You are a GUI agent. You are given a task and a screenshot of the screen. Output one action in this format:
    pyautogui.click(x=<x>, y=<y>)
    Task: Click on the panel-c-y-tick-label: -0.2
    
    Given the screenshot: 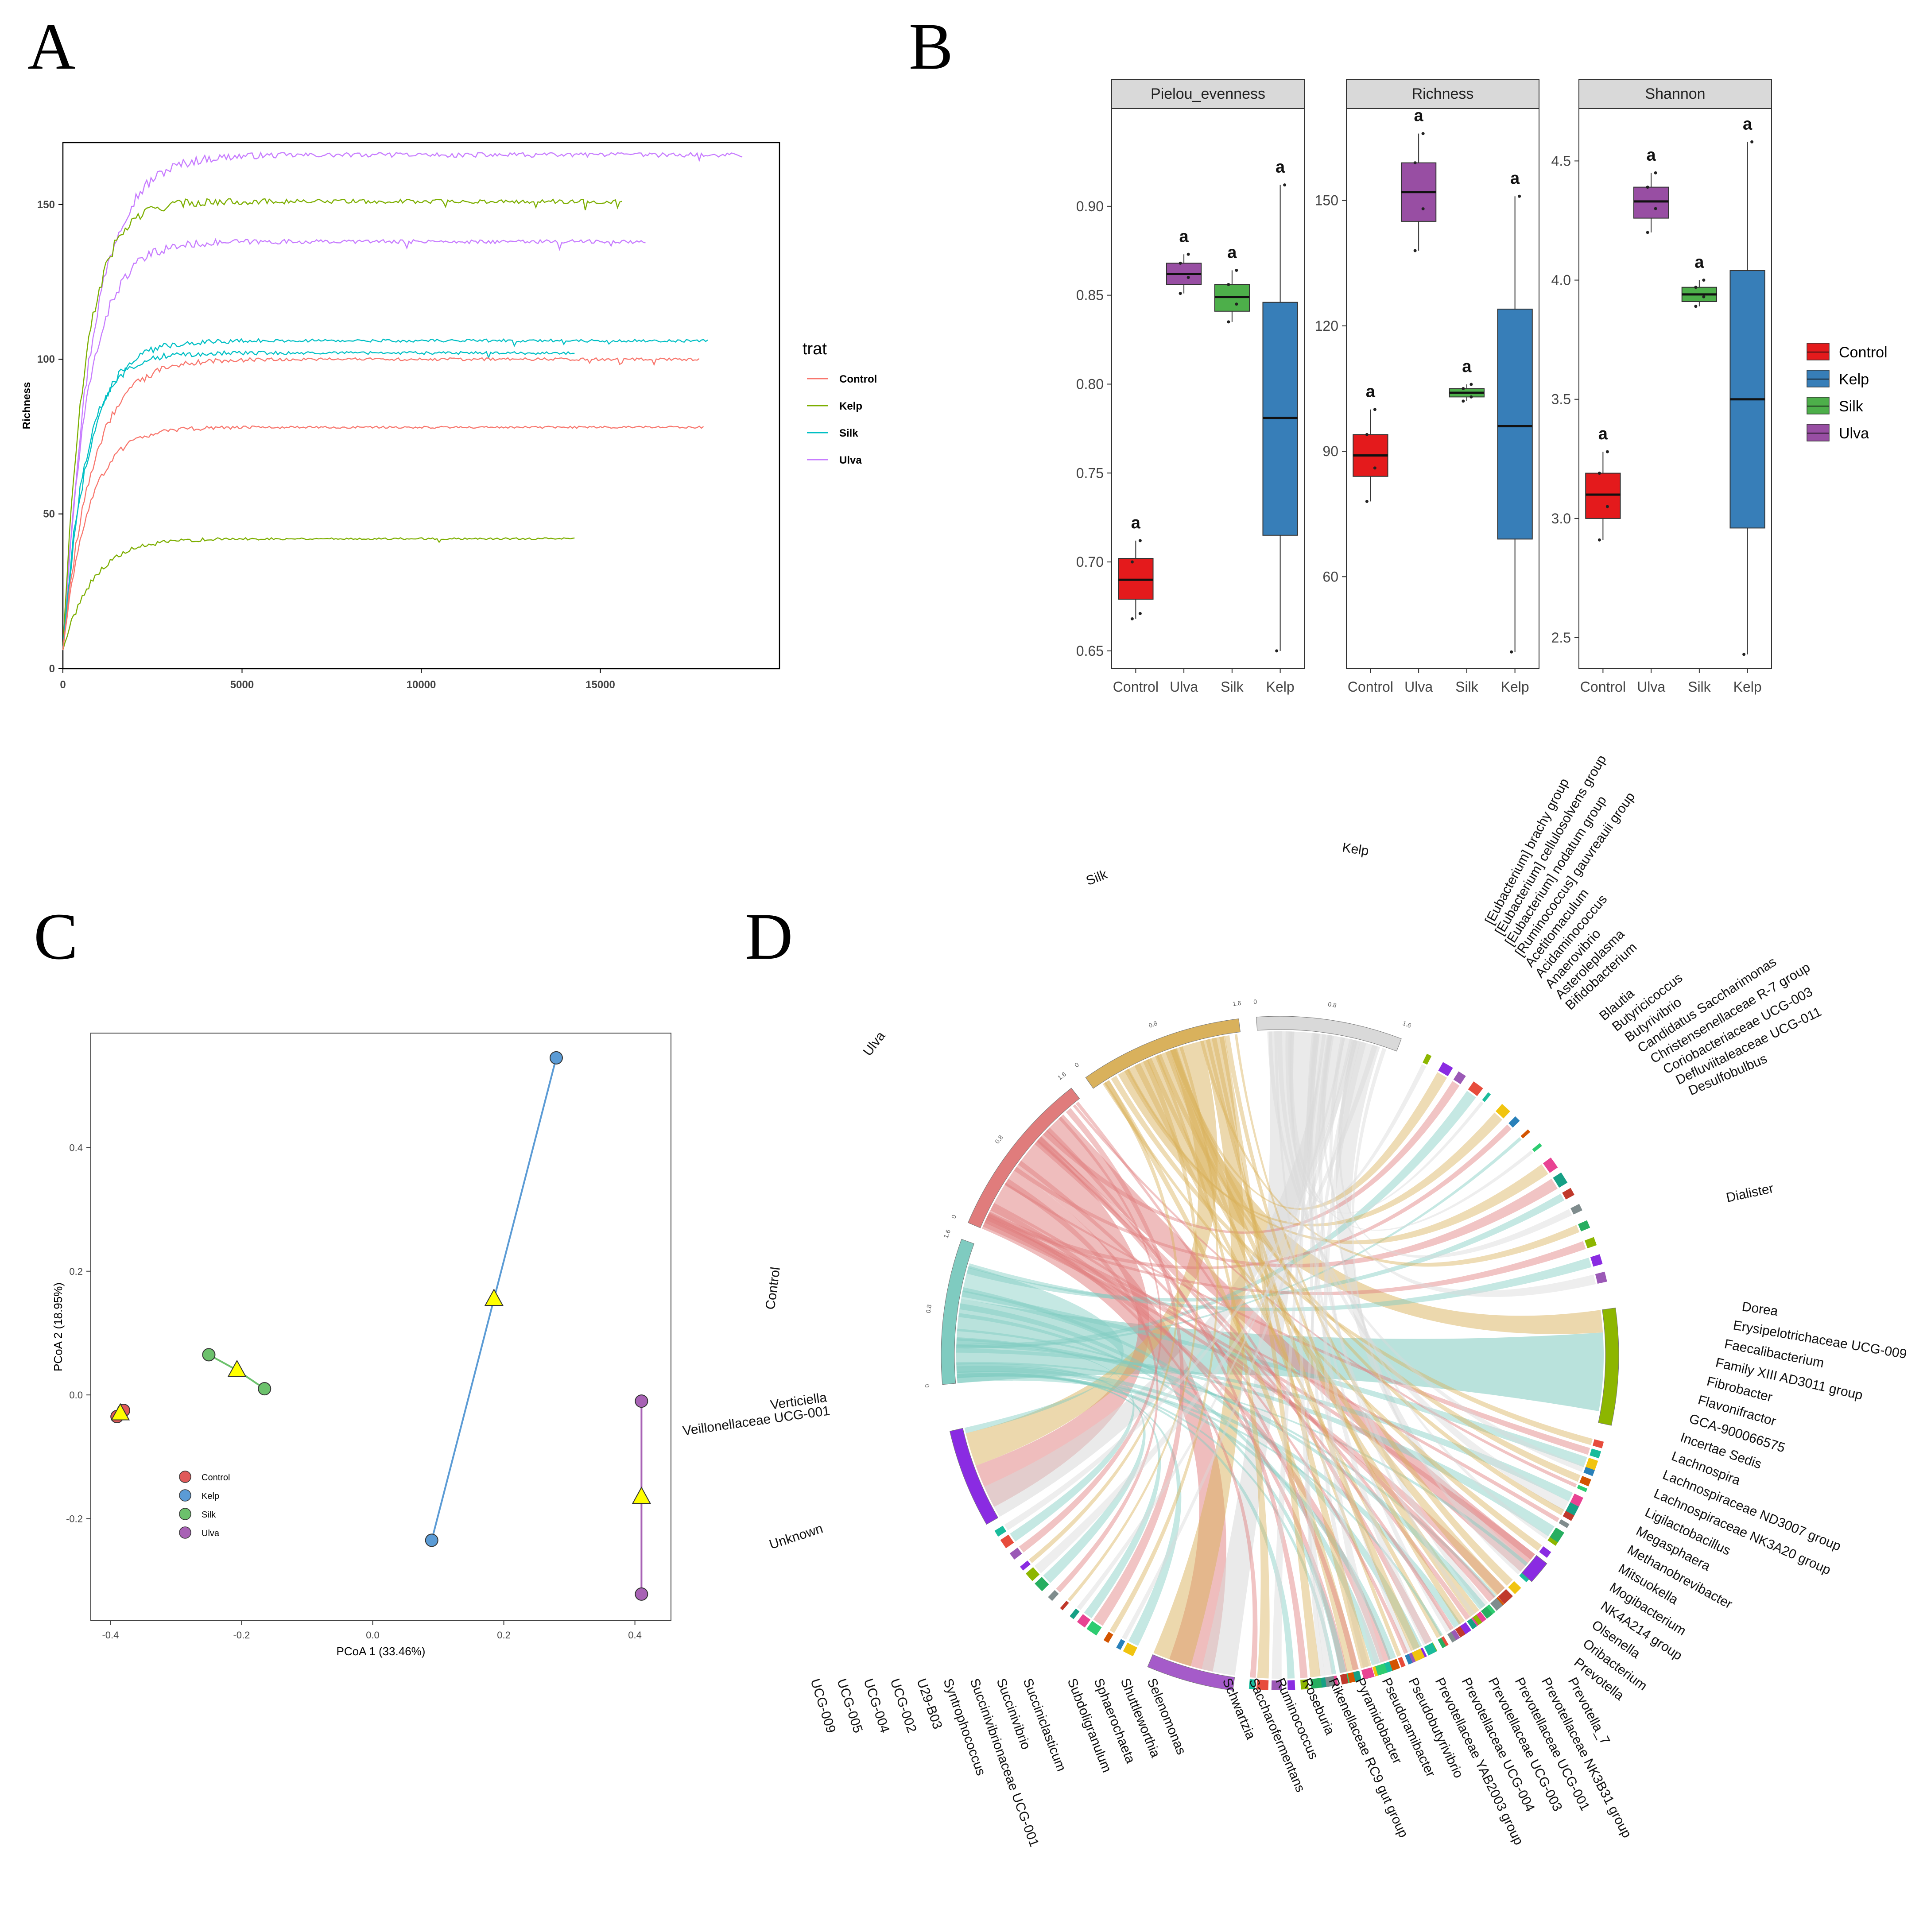 What is the action you would take?
    pyautogui.click(x=74, y=1519)
    